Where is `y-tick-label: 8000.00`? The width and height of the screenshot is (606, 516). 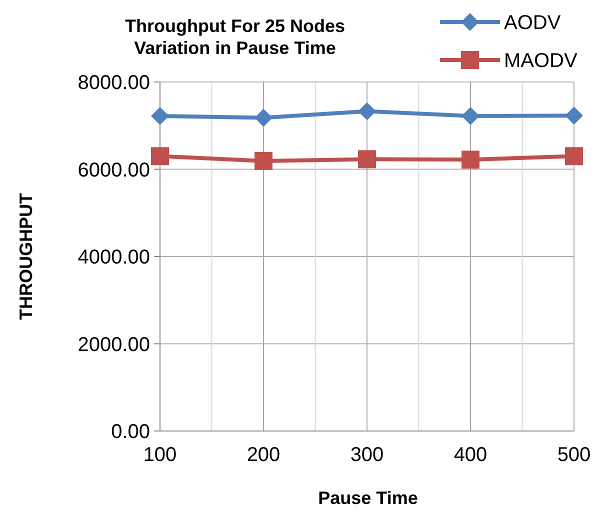 y-tick-label: 8000.00 is located at coordinates (114, 83).